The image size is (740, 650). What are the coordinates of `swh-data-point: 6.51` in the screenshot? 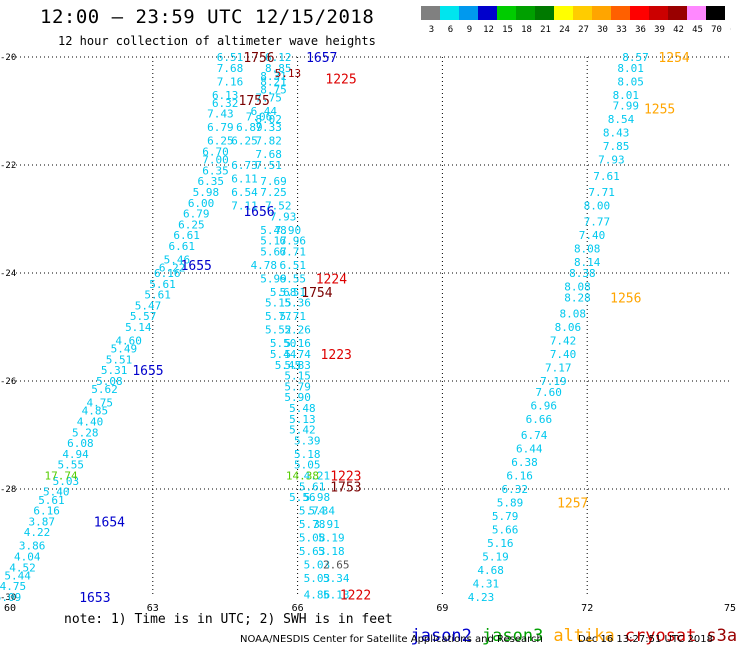 It's located at (230, 57).